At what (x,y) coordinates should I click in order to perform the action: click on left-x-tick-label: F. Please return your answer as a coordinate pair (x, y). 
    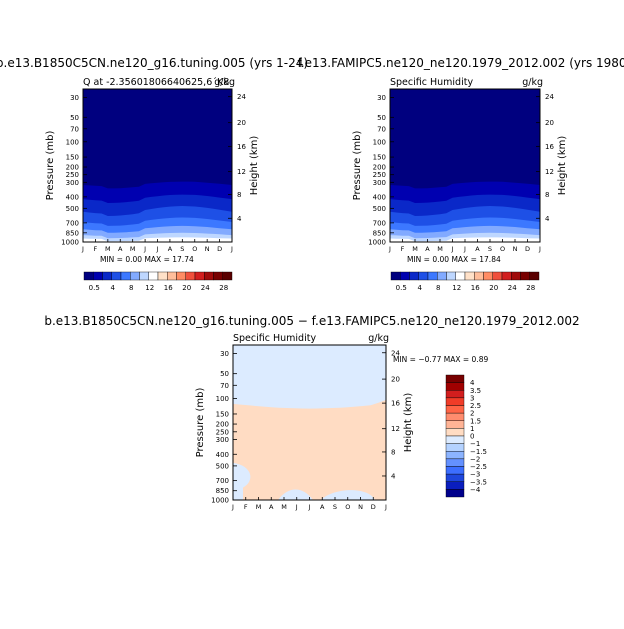
    Looking at the image, I should click on (96, 249).